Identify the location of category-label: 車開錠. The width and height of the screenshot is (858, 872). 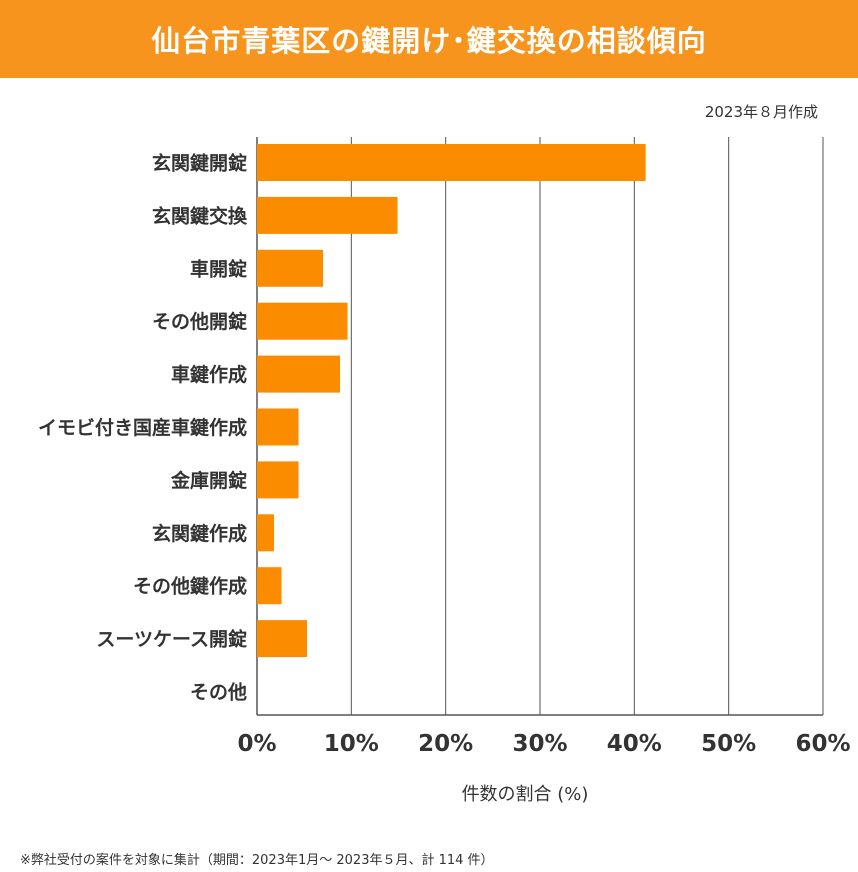
(218, 268).